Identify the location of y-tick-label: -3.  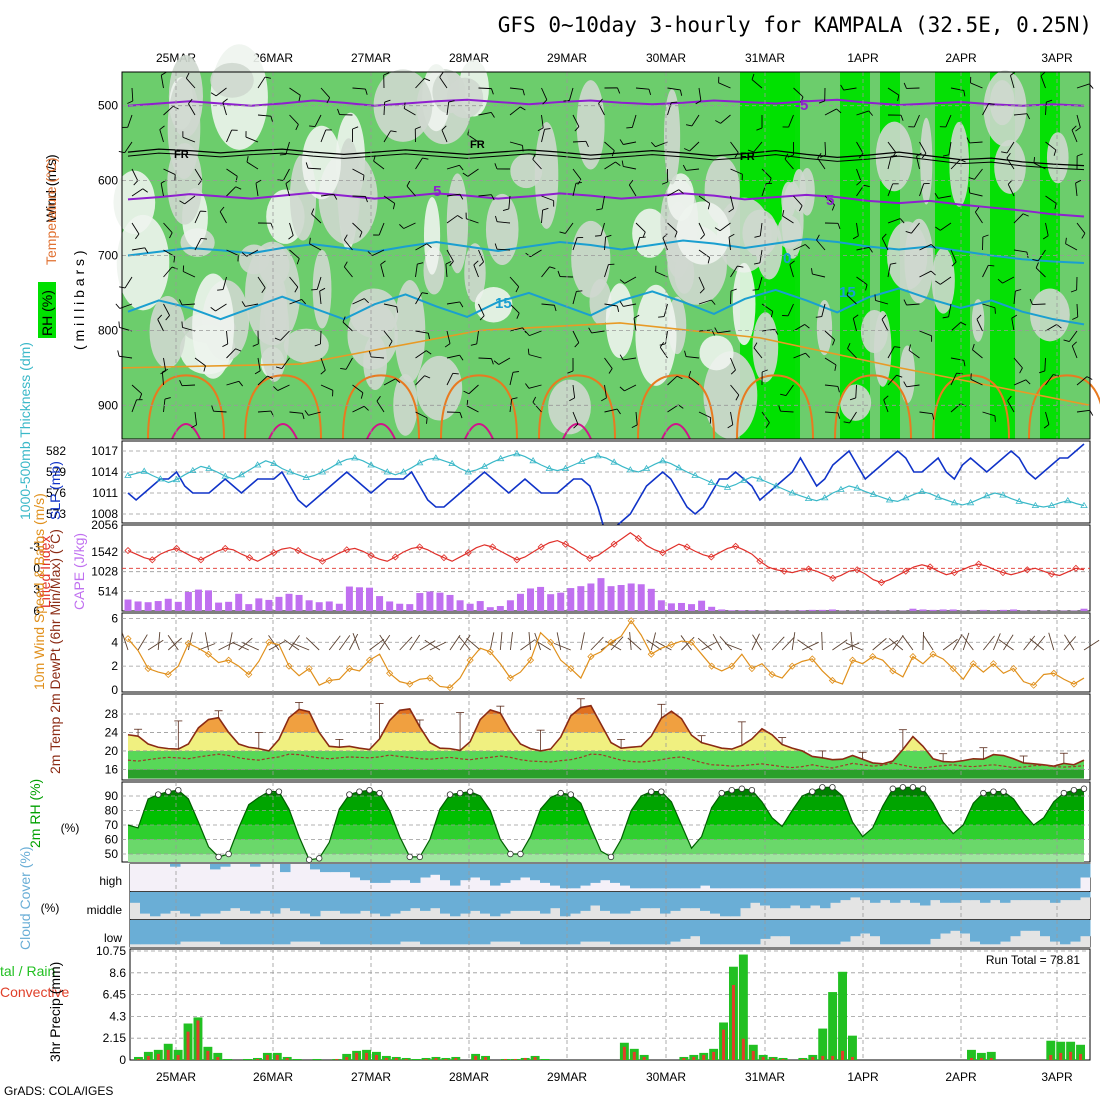
(34, 547).